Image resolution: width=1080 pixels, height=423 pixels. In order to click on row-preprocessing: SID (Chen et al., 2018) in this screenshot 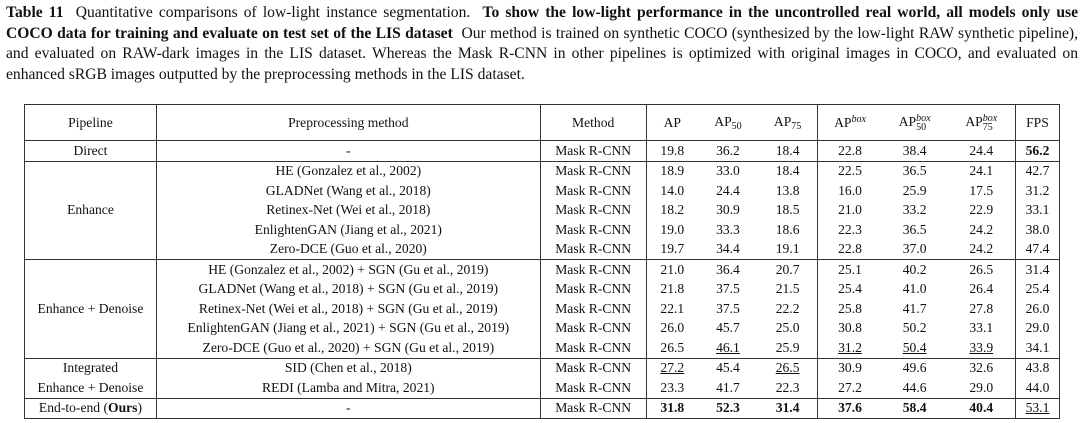, I will do `click(348, 367)`.